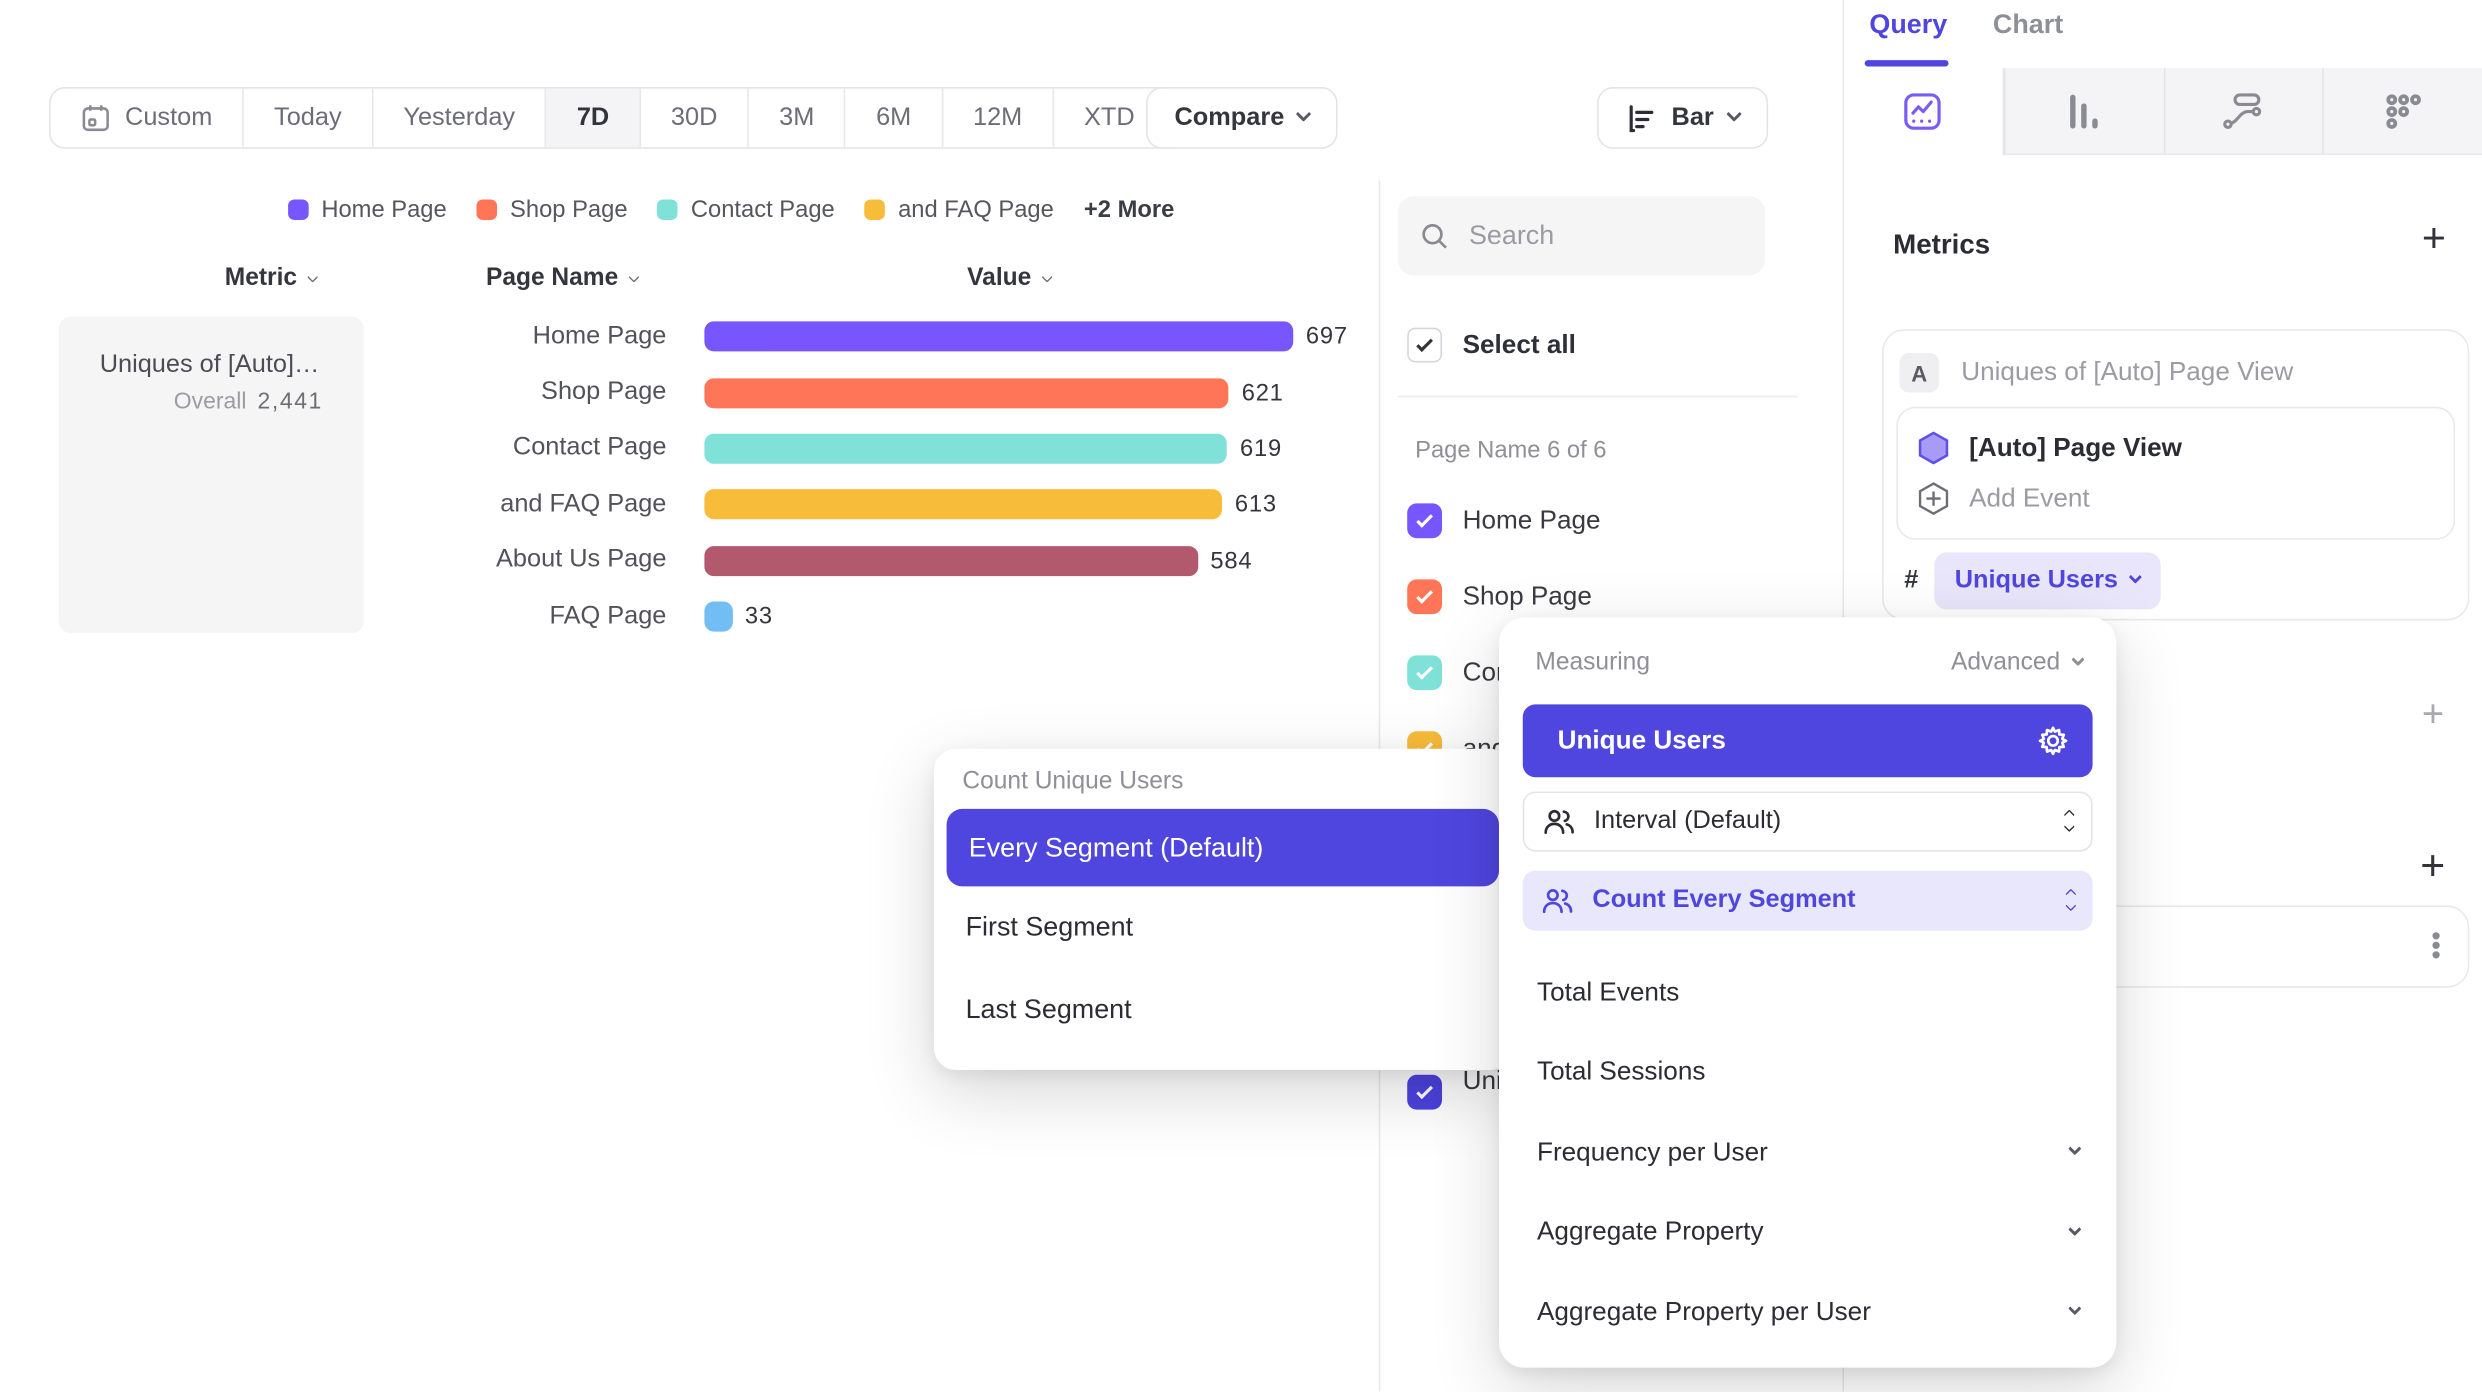 The width and height of the screenshot is (2482, 1392). Describe the element at coordinates (1504, 521) in the screenshot. I see `segment-row: Home Page` at that location.